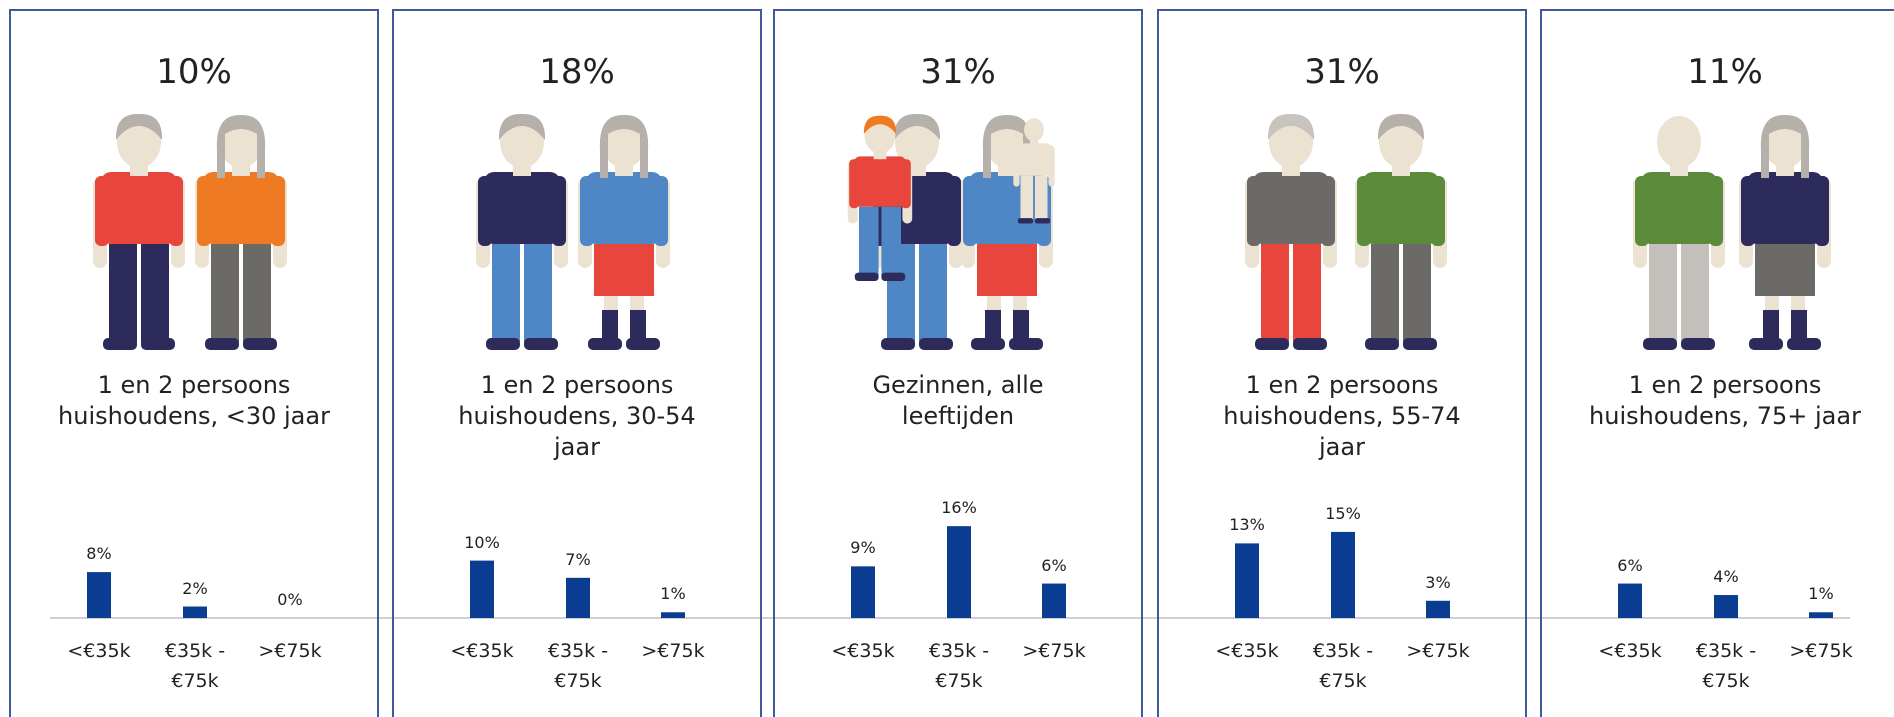  What do you see at coordinates (577, 416) in the screenshot?
I see `panel-subtitle: 1 en 2 persoons huishoudens, 30-54 jaar` at bounding box center [577, 416].